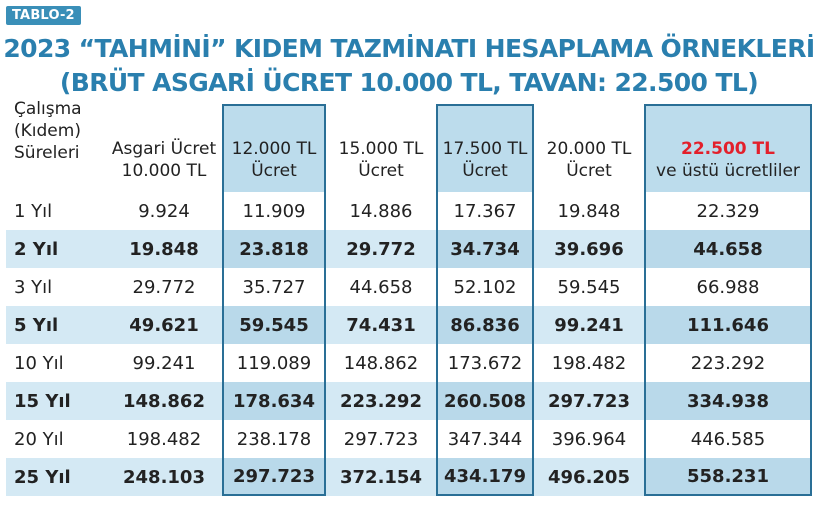  I want to click on header-min-wage: Asgari Ücret 10.000 TL, so click(164, 148).